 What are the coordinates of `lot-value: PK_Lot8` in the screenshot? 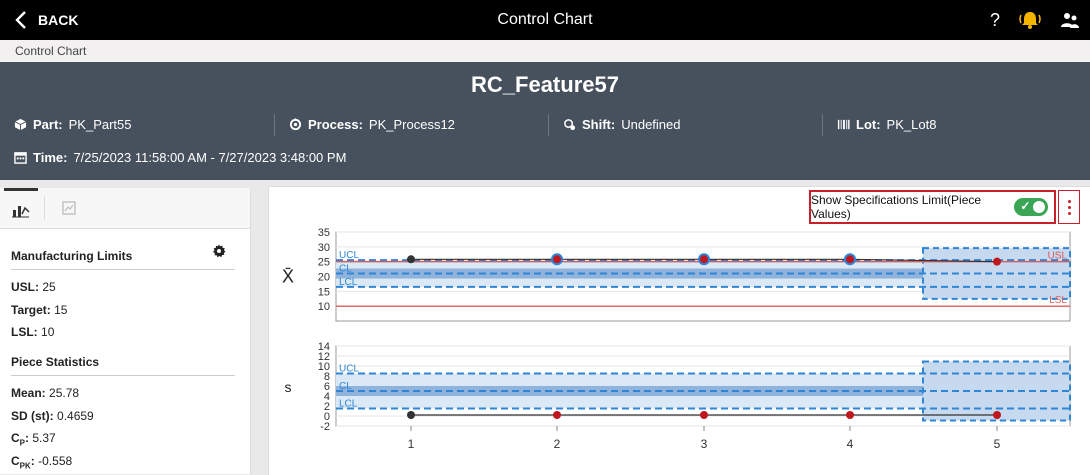 It's located at (911, 124).